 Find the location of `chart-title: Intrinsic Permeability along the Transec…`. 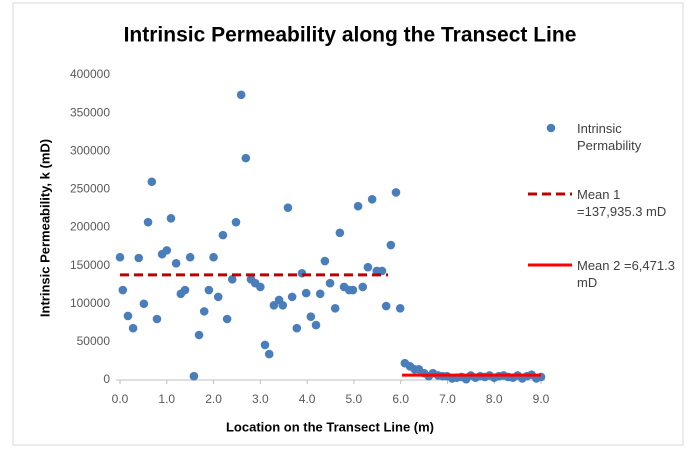

chart-title: Intrinsic Permeability along the Transec… is located at coordinates (350, 35).